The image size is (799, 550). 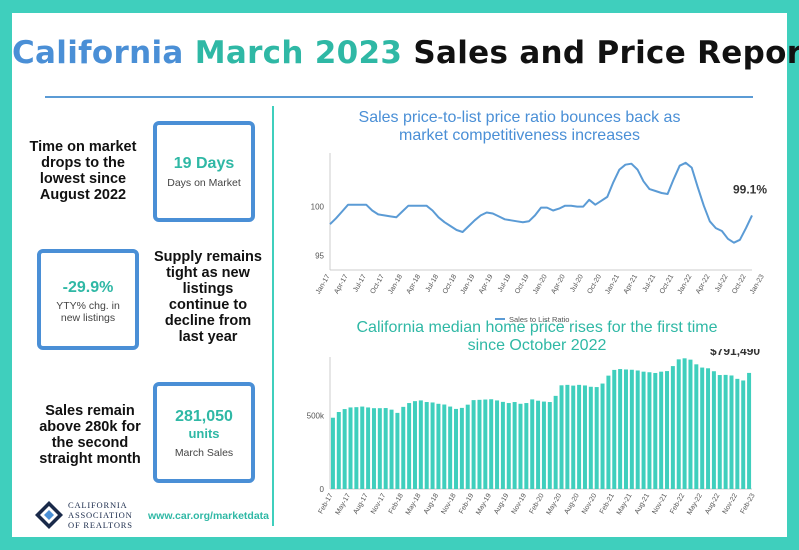 What do you see at coordinates (49, 515) in the screenshot?
I see `car-logo-icon` at bounding box center [49, 515].